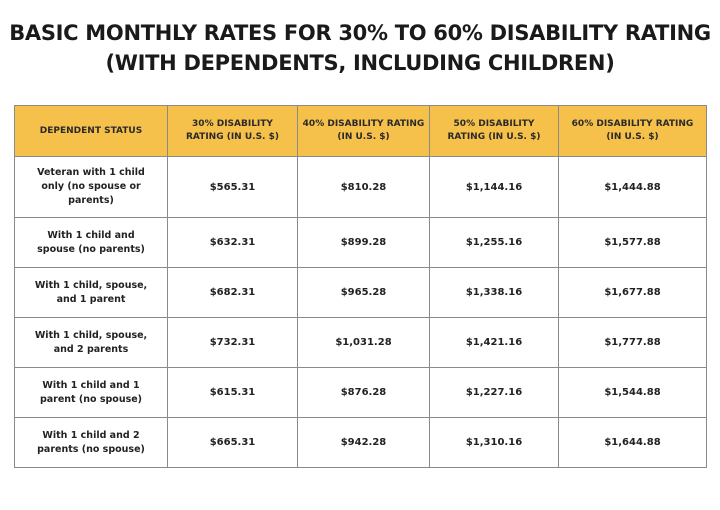  What do you see at coordinates (632, 131) in the screenshot?
I see `column-header-60-percent: 60% DISABILITY RATING (IN U.S. $)` at bounding box center [632, 131].